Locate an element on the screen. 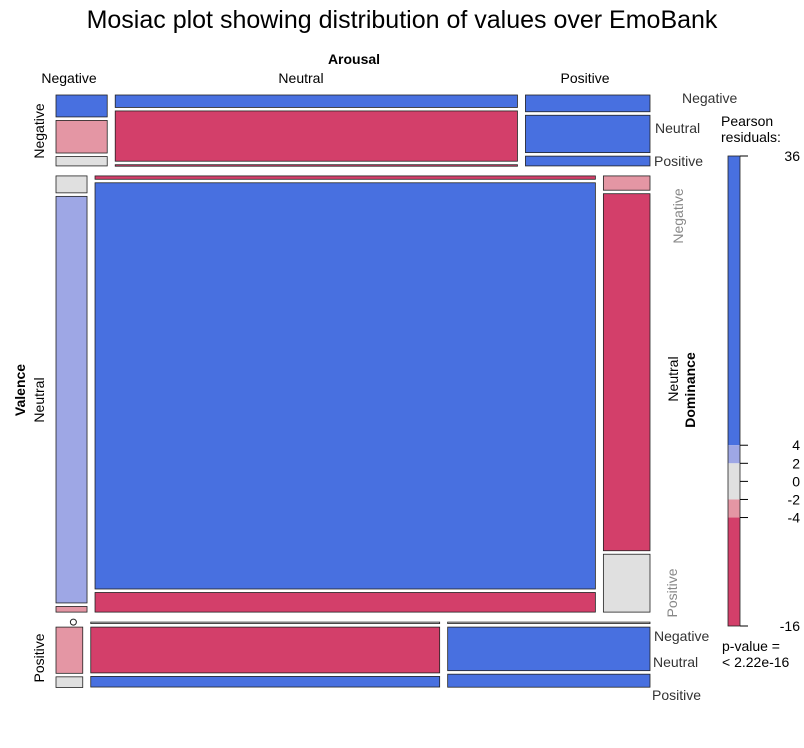  legend-tick-label: -16 is located at coordinates (790, 626).